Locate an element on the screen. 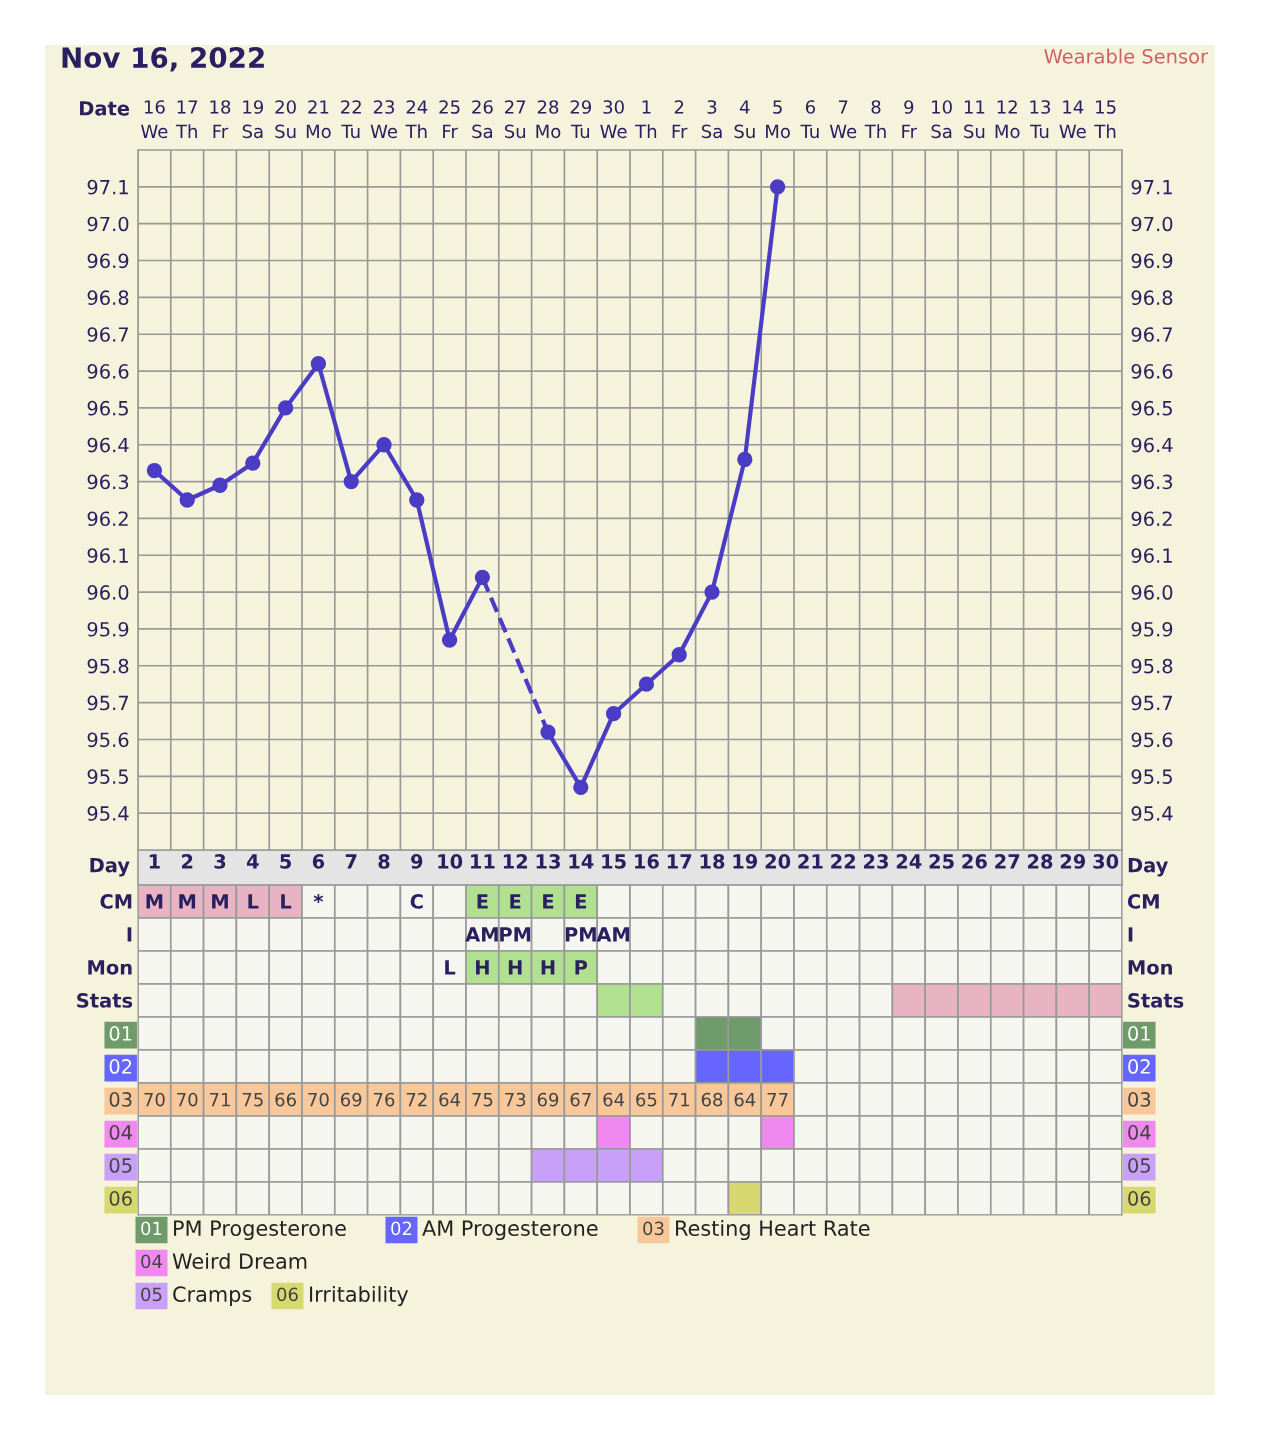  x-tick-label: 30 is located at coordinates (1106, 861).